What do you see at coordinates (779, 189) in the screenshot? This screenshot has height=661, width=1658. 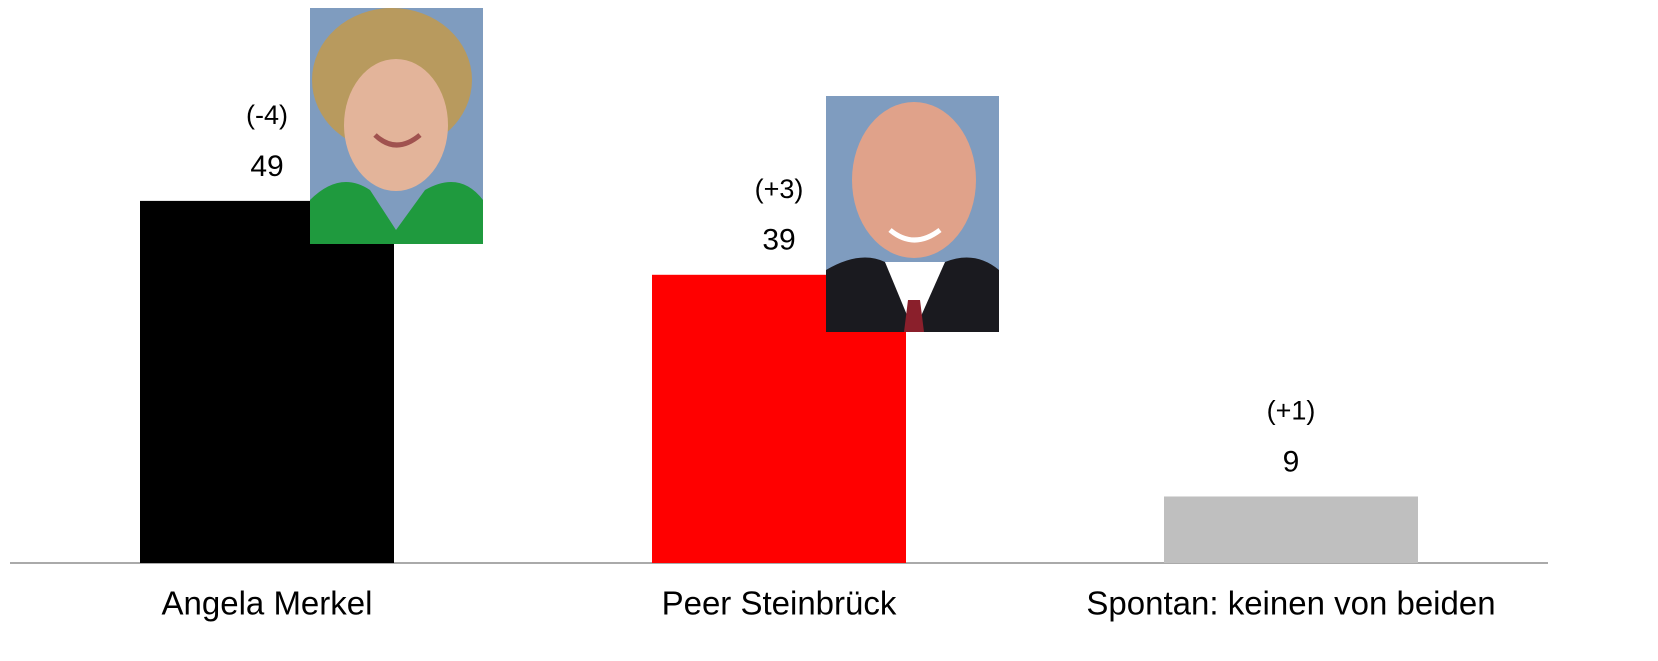 I see `change-label: (+3)` at bounding box center [779, 189].